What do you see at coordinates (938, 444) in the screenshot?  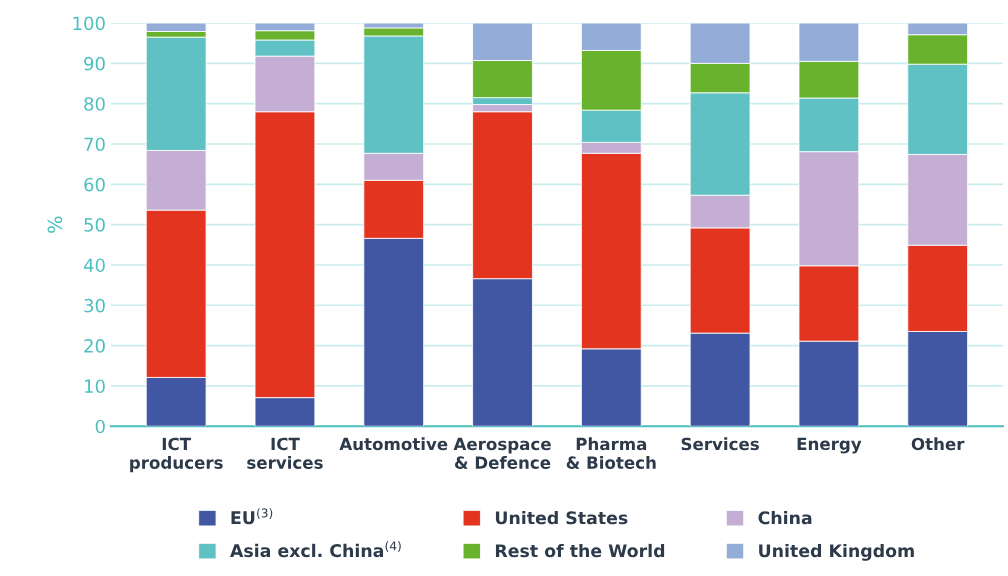 I see `x-tick-label: Other` at bounding box center [938, 444].